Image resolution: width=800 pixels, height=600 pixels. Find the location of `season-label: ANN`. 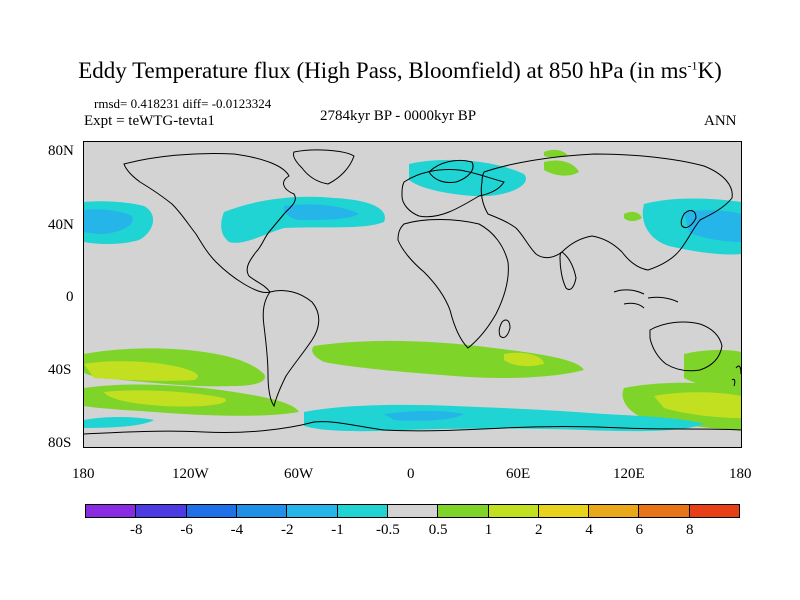

season-label: ANN is located at coordinates (720, 121).